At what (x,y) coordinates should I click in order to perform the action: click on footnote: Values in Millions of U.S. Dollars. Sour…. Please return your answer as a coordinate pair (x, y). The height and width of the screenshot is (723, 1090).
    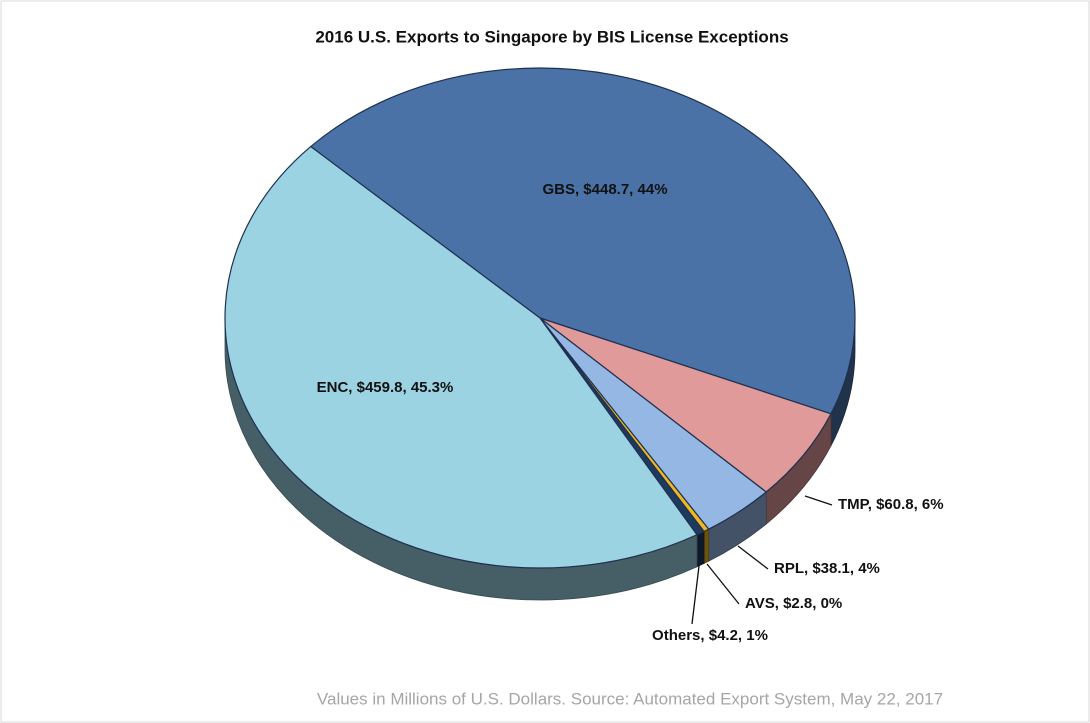
    Looking at the image, I should click on (630, 698).